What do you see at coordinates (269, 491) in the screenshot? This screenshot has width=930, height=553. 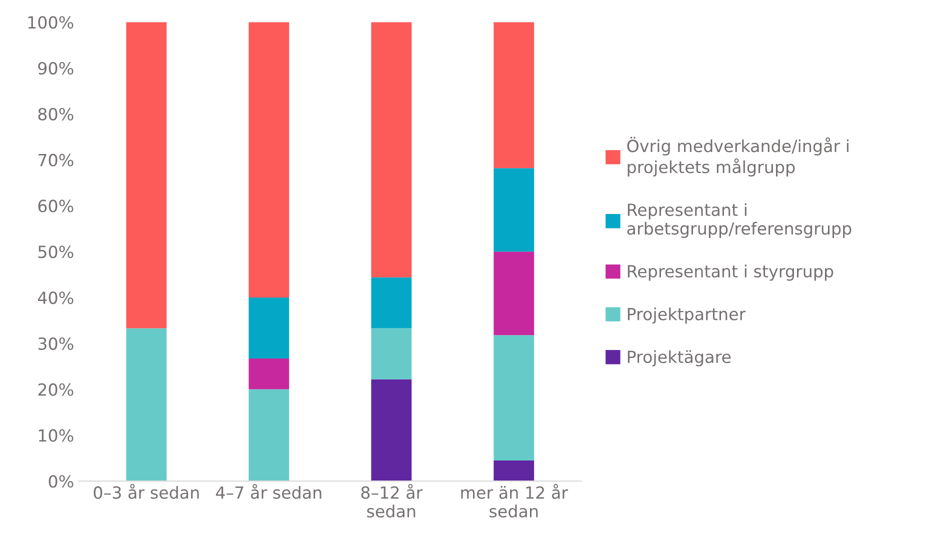 I see `x-tick-label: 4–7 år sedan` at bounding box center [269, 491].